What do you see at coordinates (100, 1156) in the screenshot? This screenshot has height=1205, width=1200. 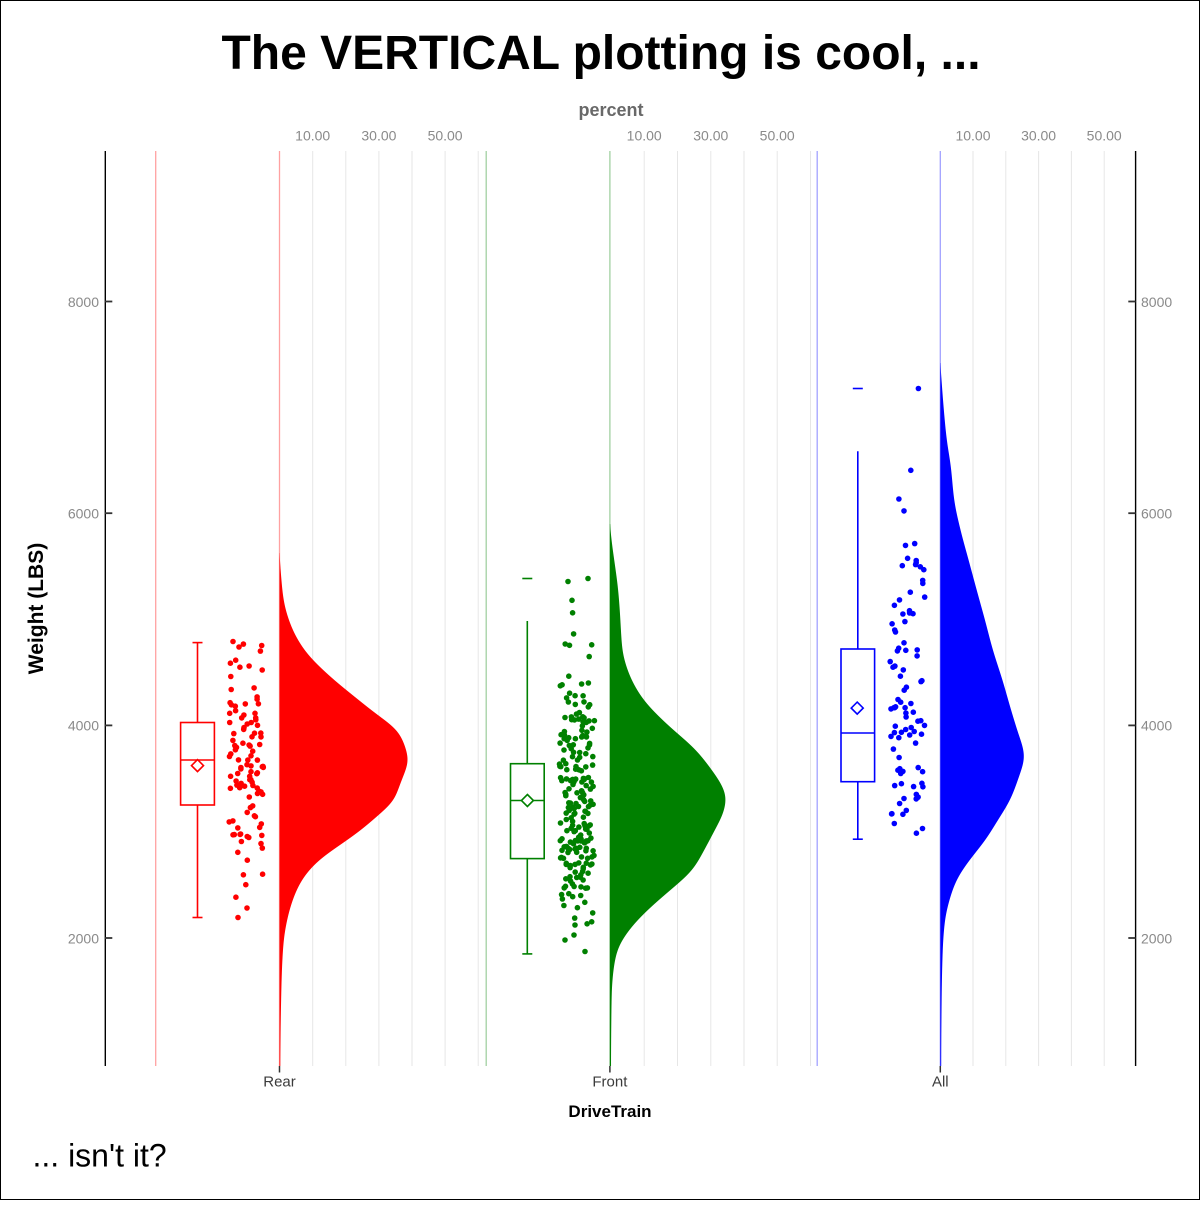 I see `svg-text: ... isn't it?` at bounding box center [100, 1156].